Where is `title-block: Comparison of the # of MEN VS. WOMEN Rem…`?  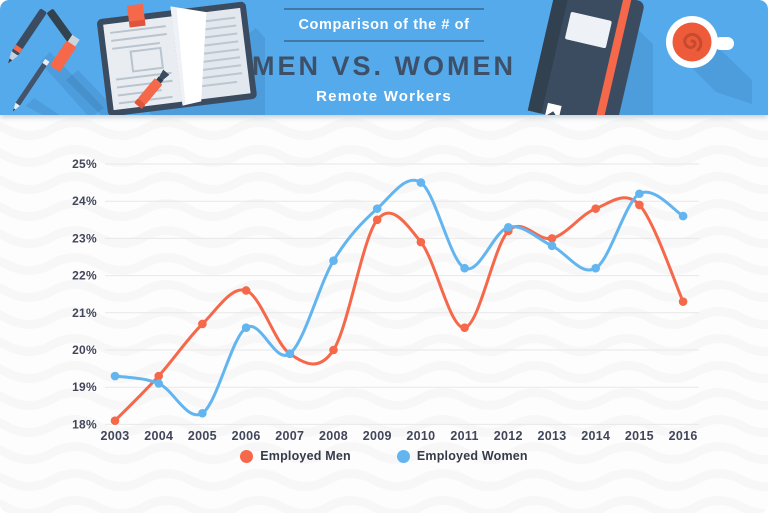
title-block: Comparison of the # of MEN VS. WOMEN Rem… is located at coordinates (384, 56).